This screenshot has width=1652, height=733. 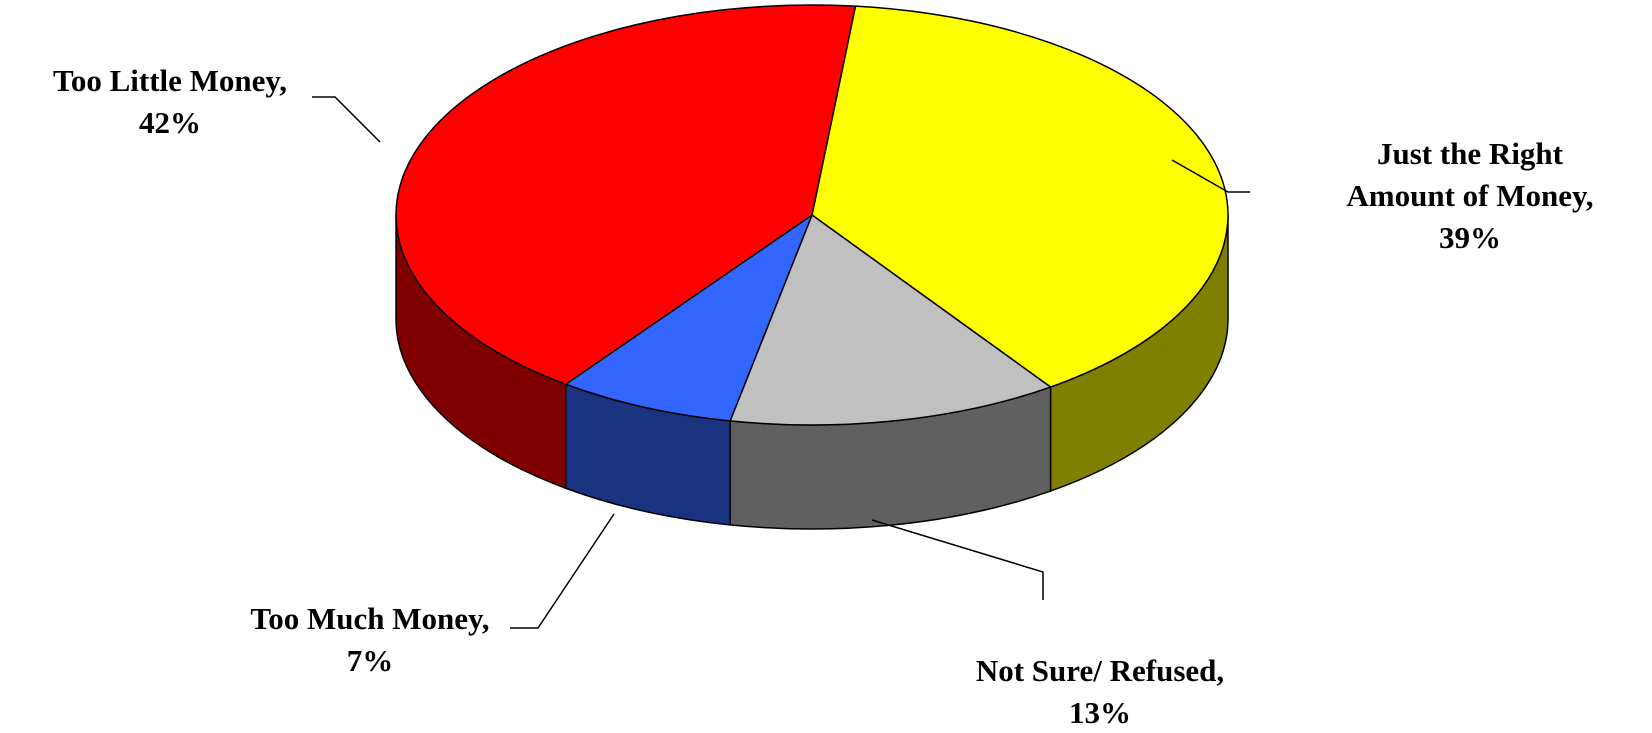 I want to click on label-just-the-right-amount: Just the Right Amount of Money, 39%, so click(x=1470, y=195).